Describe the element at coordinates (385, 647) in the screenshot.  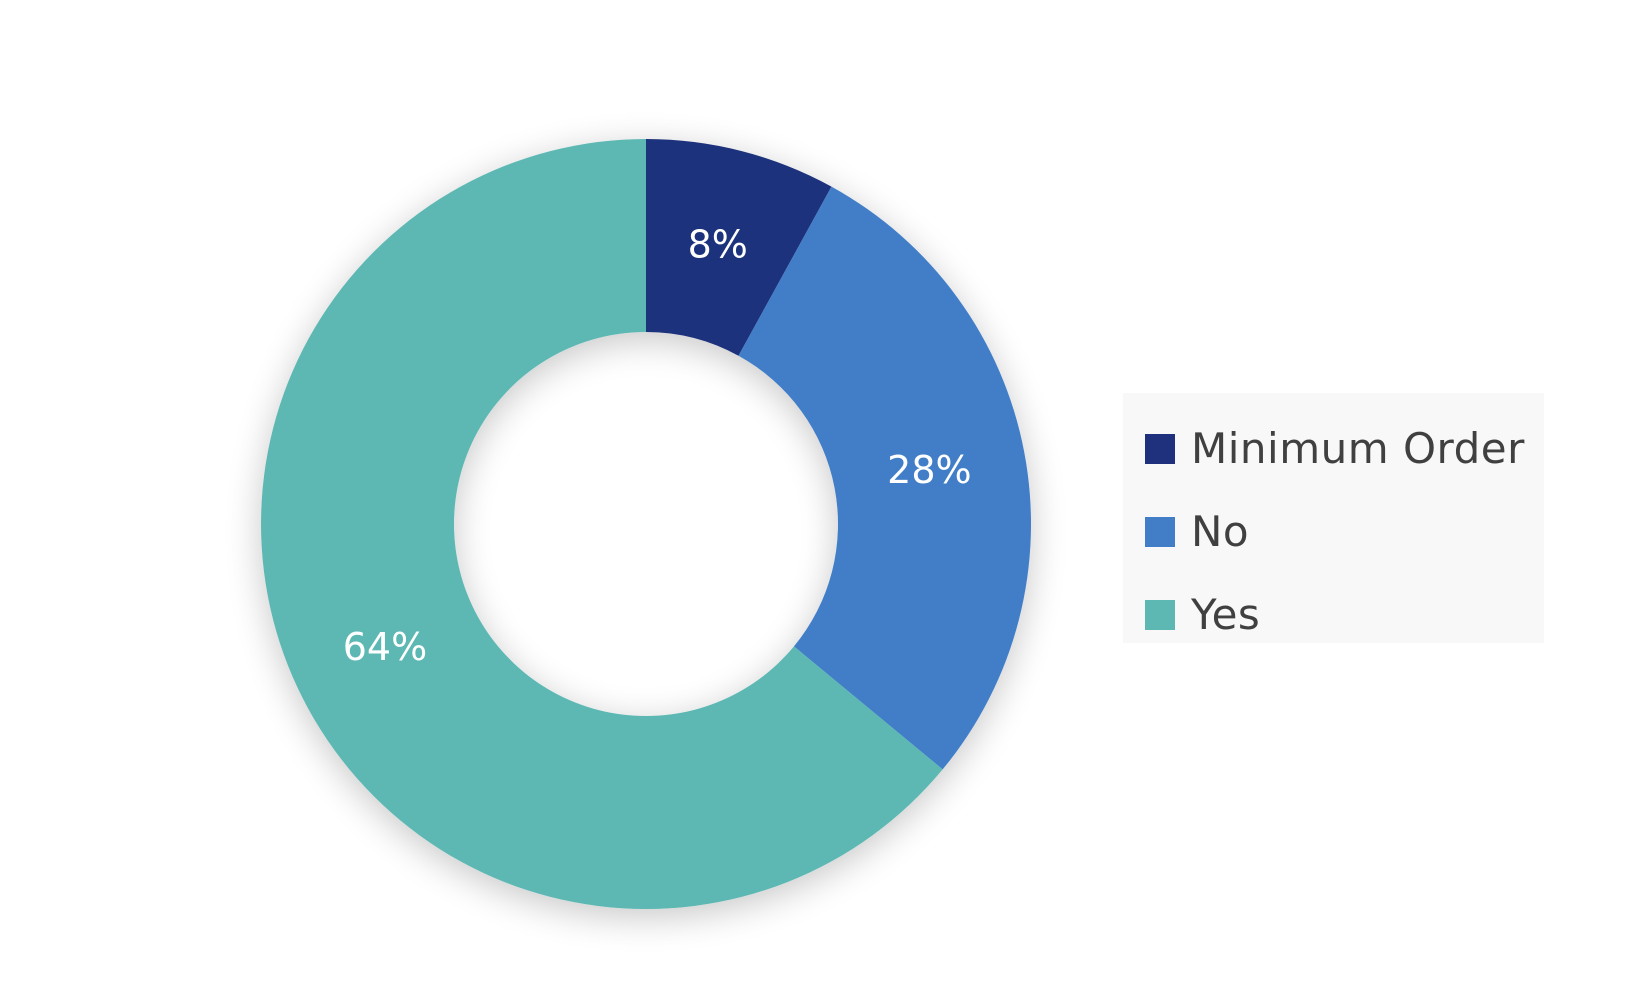
I see `data-label-yes: 64%` at that location.